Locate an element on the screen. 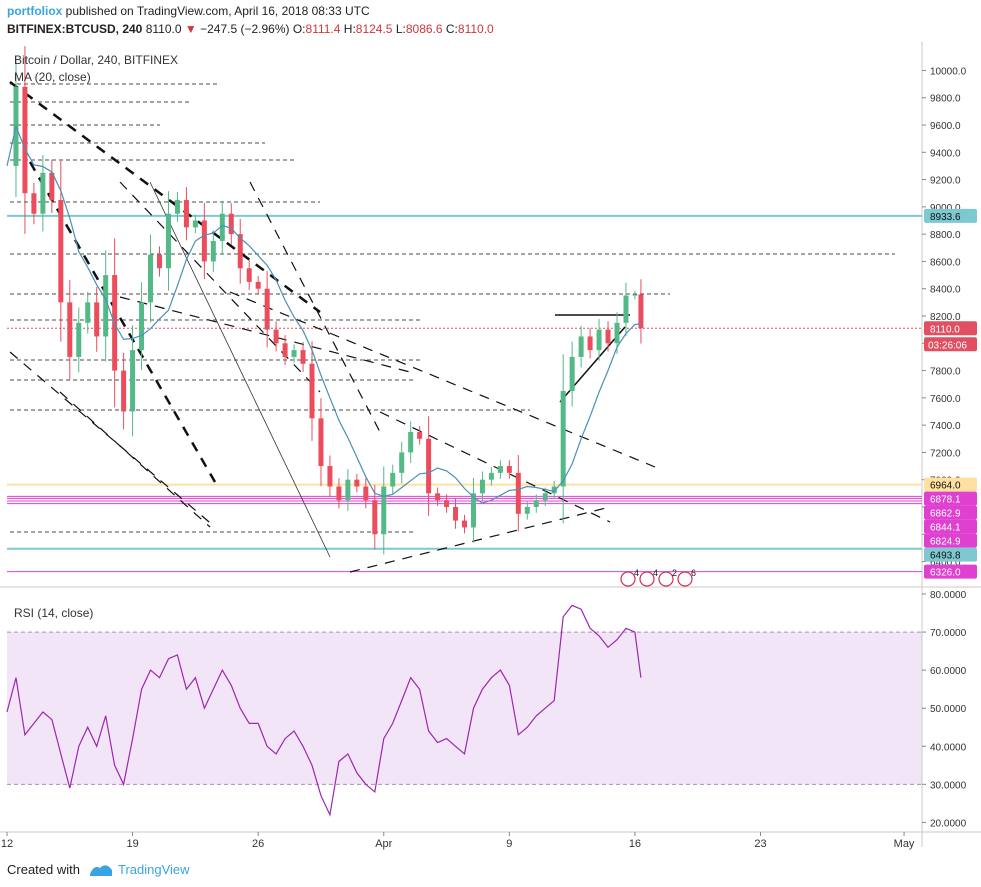 Image resolution: width=981 pixels, height=887 pixels. time-tick-label: May is located at coordinates (904, 844).